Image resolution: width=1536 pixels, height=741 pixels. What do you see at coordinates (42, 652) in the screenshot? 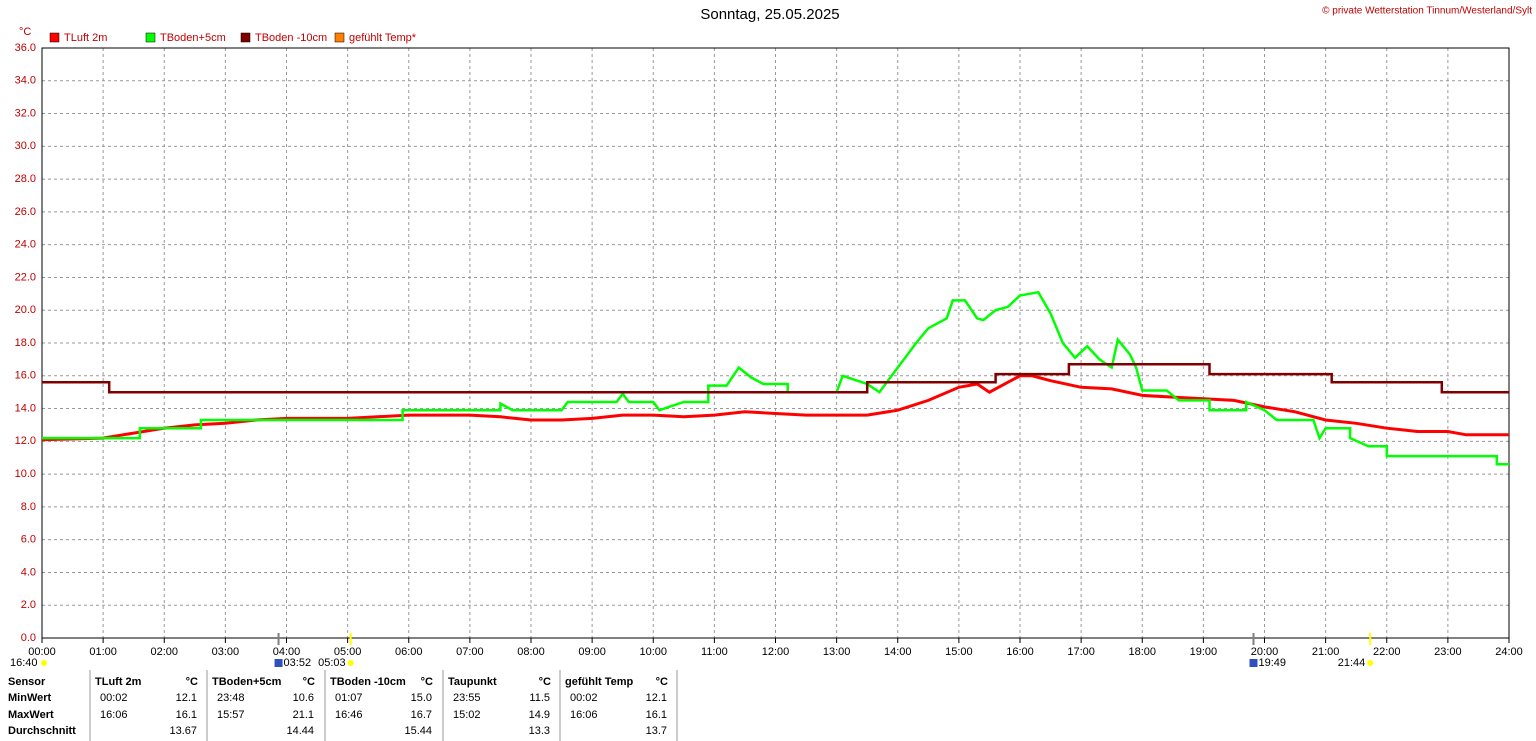
I see `x-tick-label: 00:00` at bounding box center [42, 652].